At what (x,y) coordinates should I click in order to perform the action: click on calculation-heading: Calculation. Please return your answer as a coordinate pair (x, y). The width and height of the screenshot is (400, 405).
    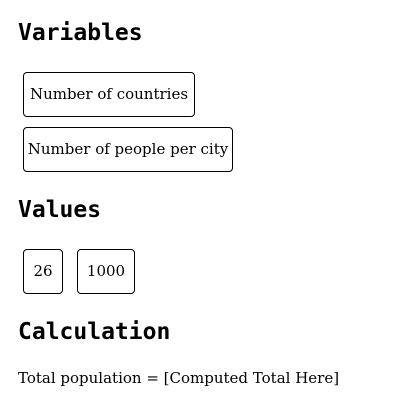
    Looking at the image, I should click on (94, 332).